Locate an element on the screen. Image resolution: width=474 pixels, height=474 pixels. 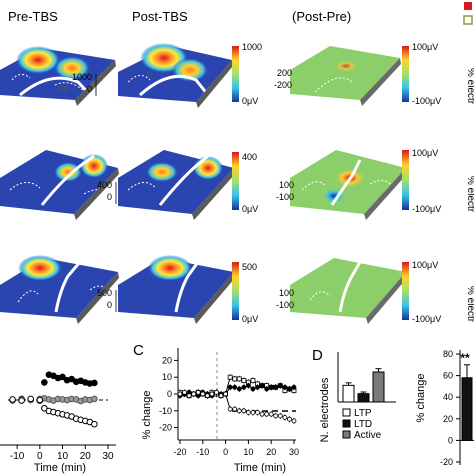
header-post-minus-pre: (Post-Pre) is located at coordinates (321, 16).